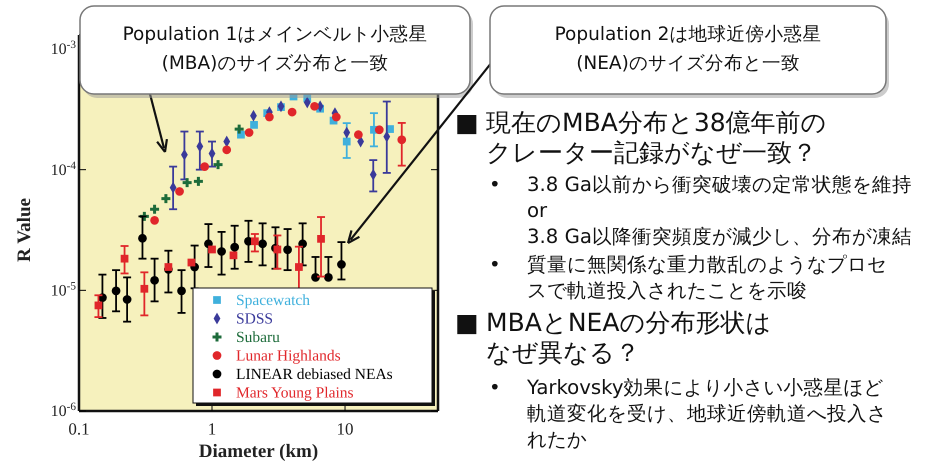  Describe the element at coordinates (613, 337) in the screenshot. I see `text: ■ MBAとNEAの分布形状はなぜ異なる？` at that location.